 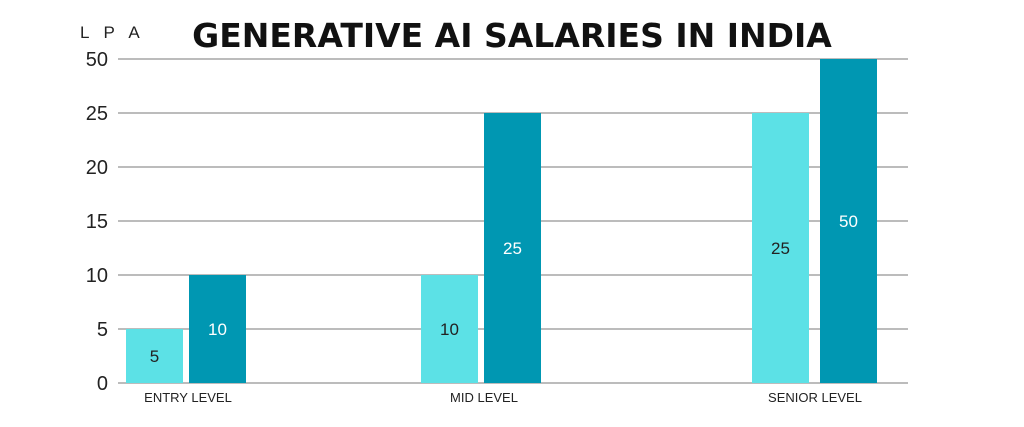 I want to click on x-axis-categories: ENTRY LEVEL MID LEVEL SENIOR LEVEL, so click(x=503, y=397).